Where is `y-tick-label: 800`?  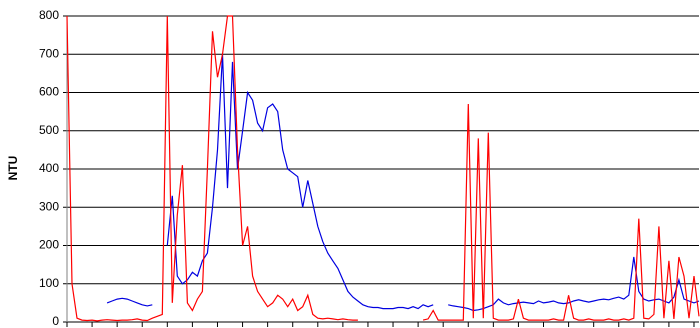 y-tick-label: 800 is located at coordinates (49, 15).